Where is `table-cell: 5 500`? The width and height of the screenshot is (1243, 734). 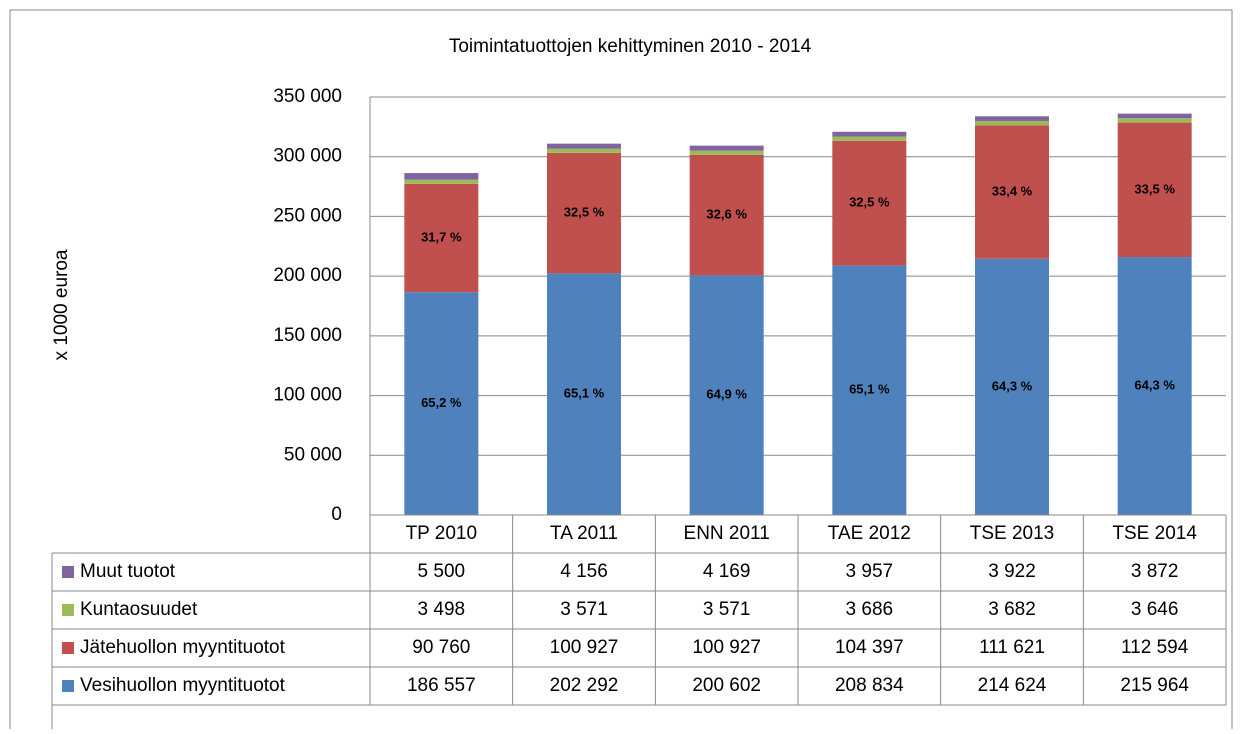 table-cell: 5 500 is located at coordinates (442, 571).